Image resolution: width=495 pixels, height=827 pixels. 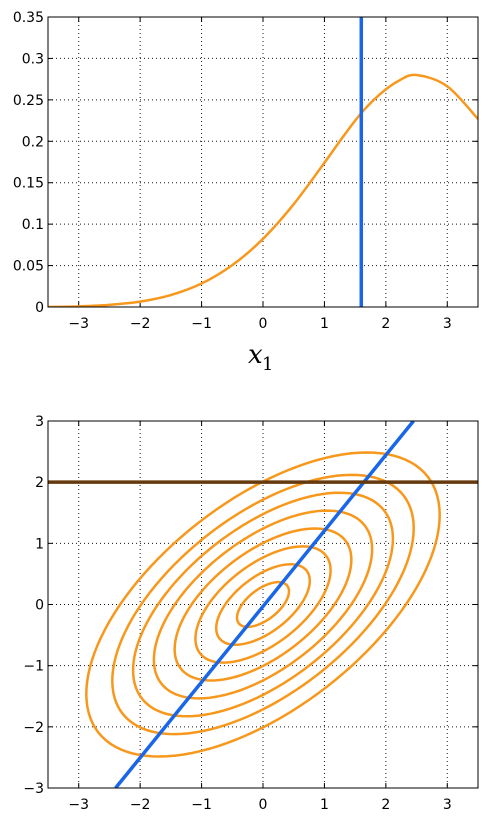 What do you see at coordinates (39, 422) in the screenshot?
I see `y-tick-label: 3` at bounding box center [39, 422].